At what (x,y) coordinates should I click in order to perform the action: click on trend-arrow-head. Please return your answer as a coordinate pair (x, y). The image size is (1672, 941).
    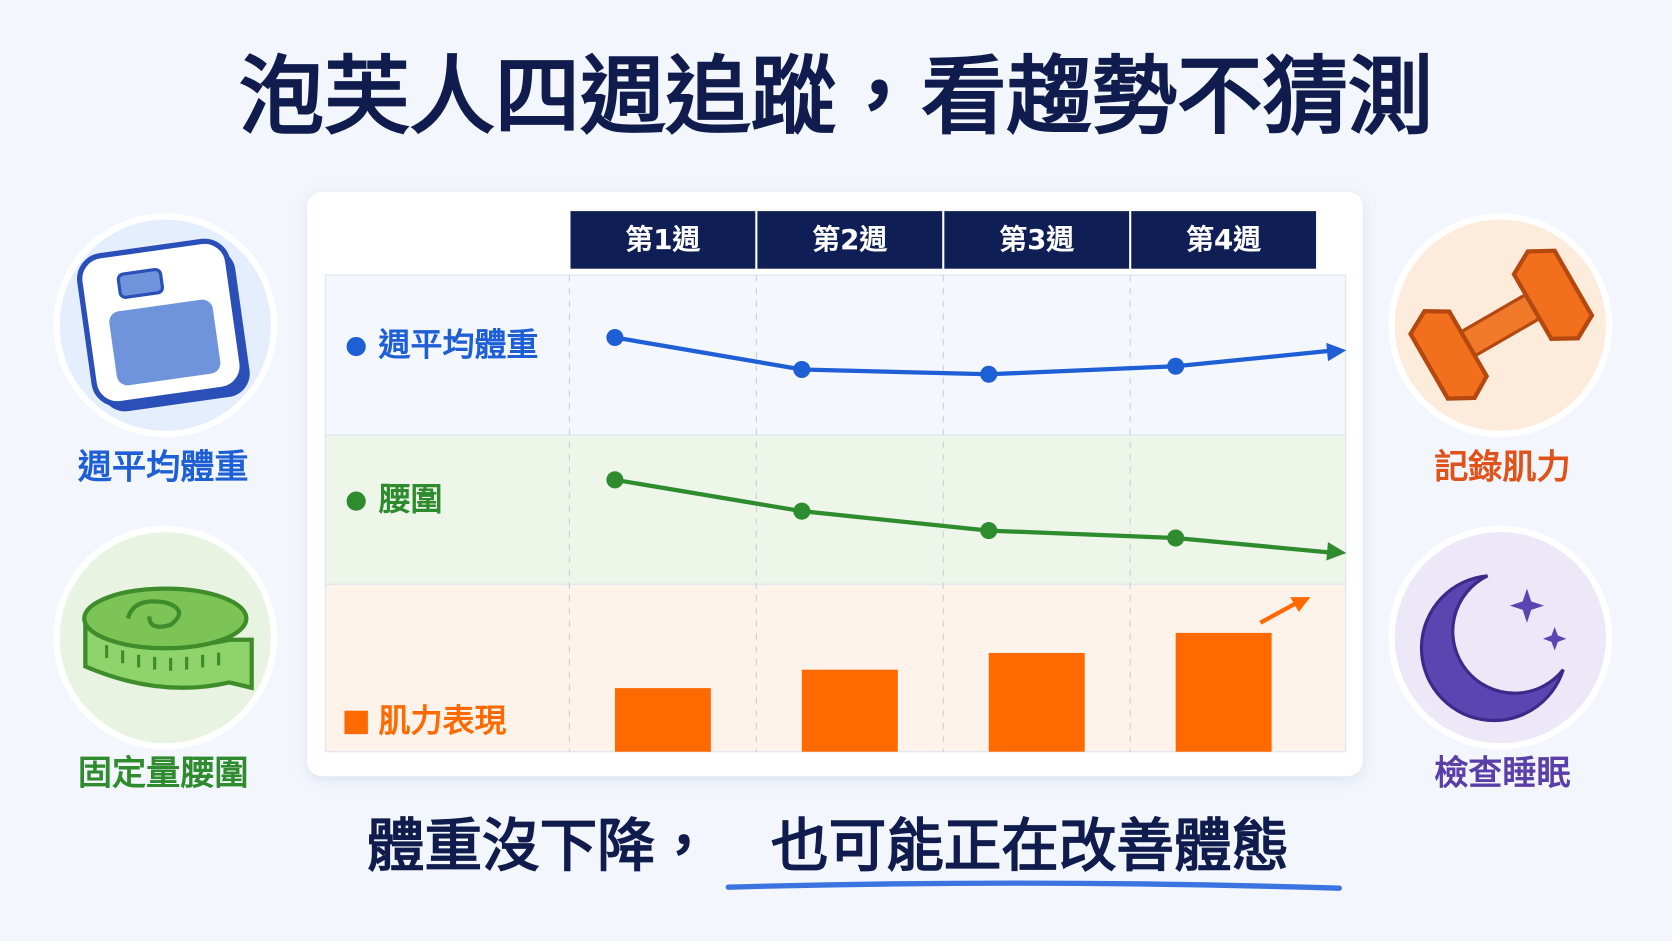
    Looking at the image, I should click on (1300, 605).